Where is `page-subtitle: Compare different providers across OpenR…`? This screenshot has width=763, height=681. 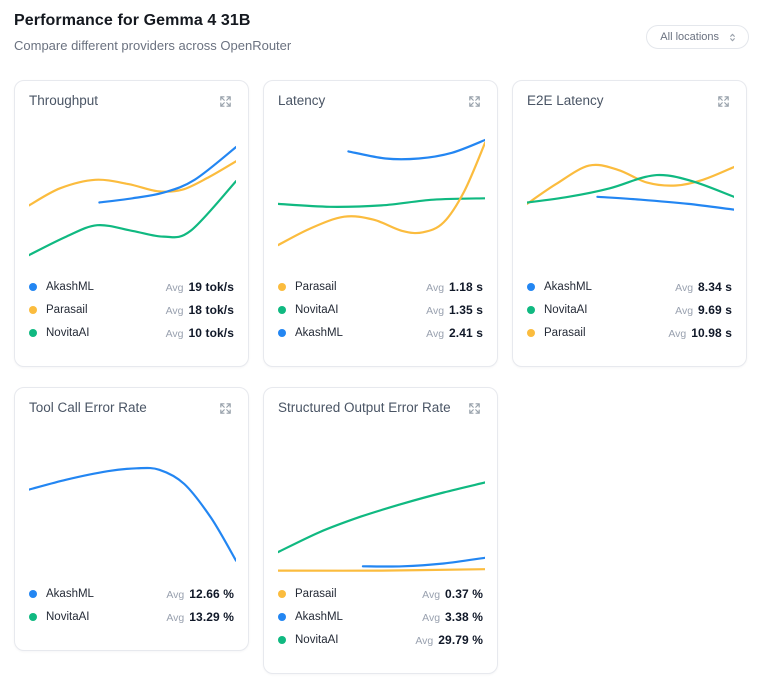 page-subtitle: Compare different providers across OpenR… is located at coordinates (153, 45).